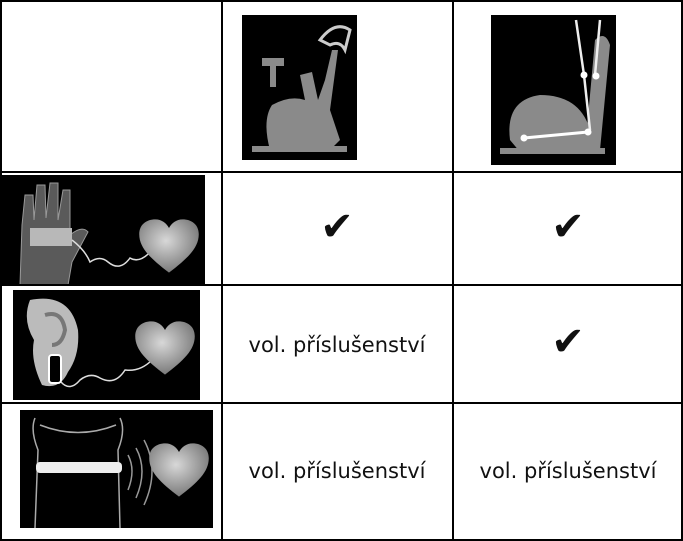  I want to click on ear-sensor-image, so click(106, 345).